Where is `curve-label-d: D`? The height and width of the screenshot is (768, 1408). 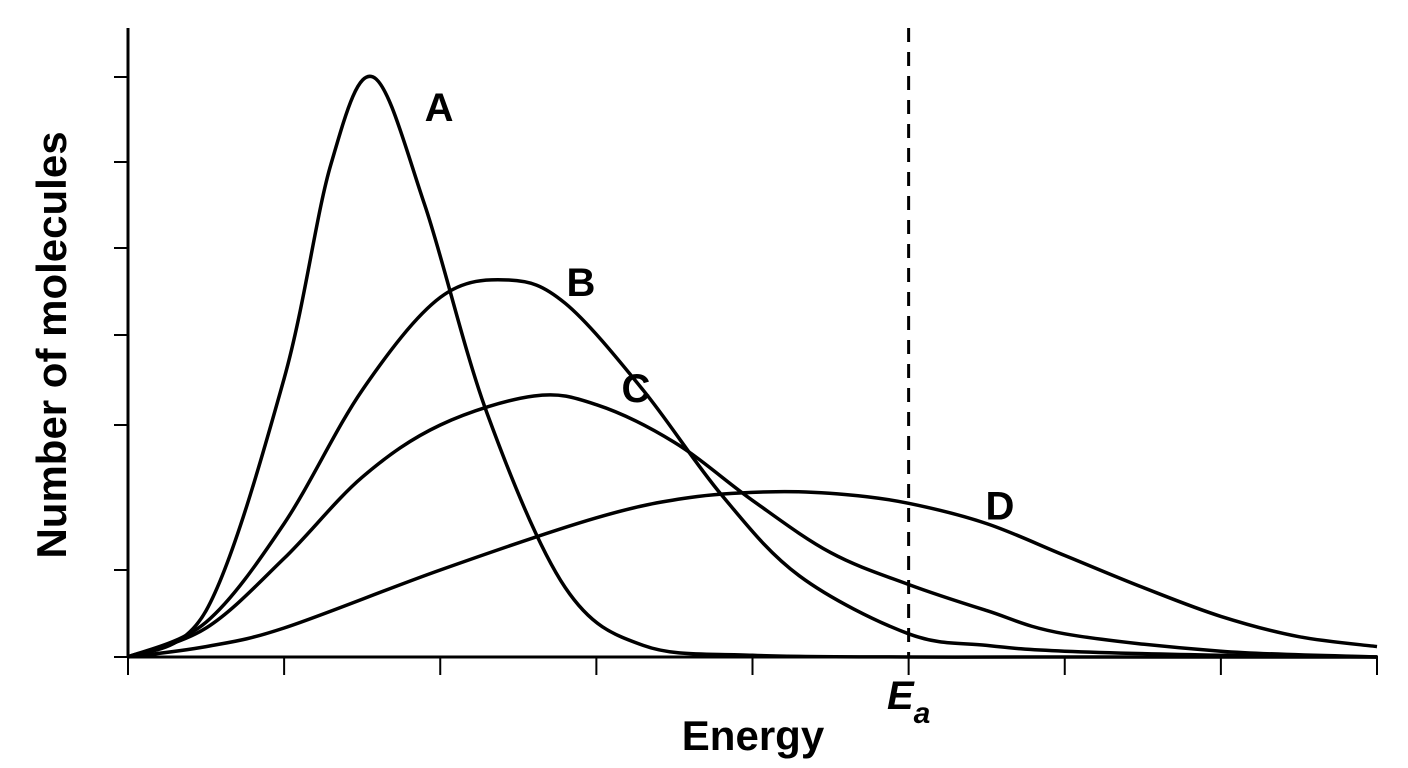
curve-label-d: D is located at coordinates (999, 507).